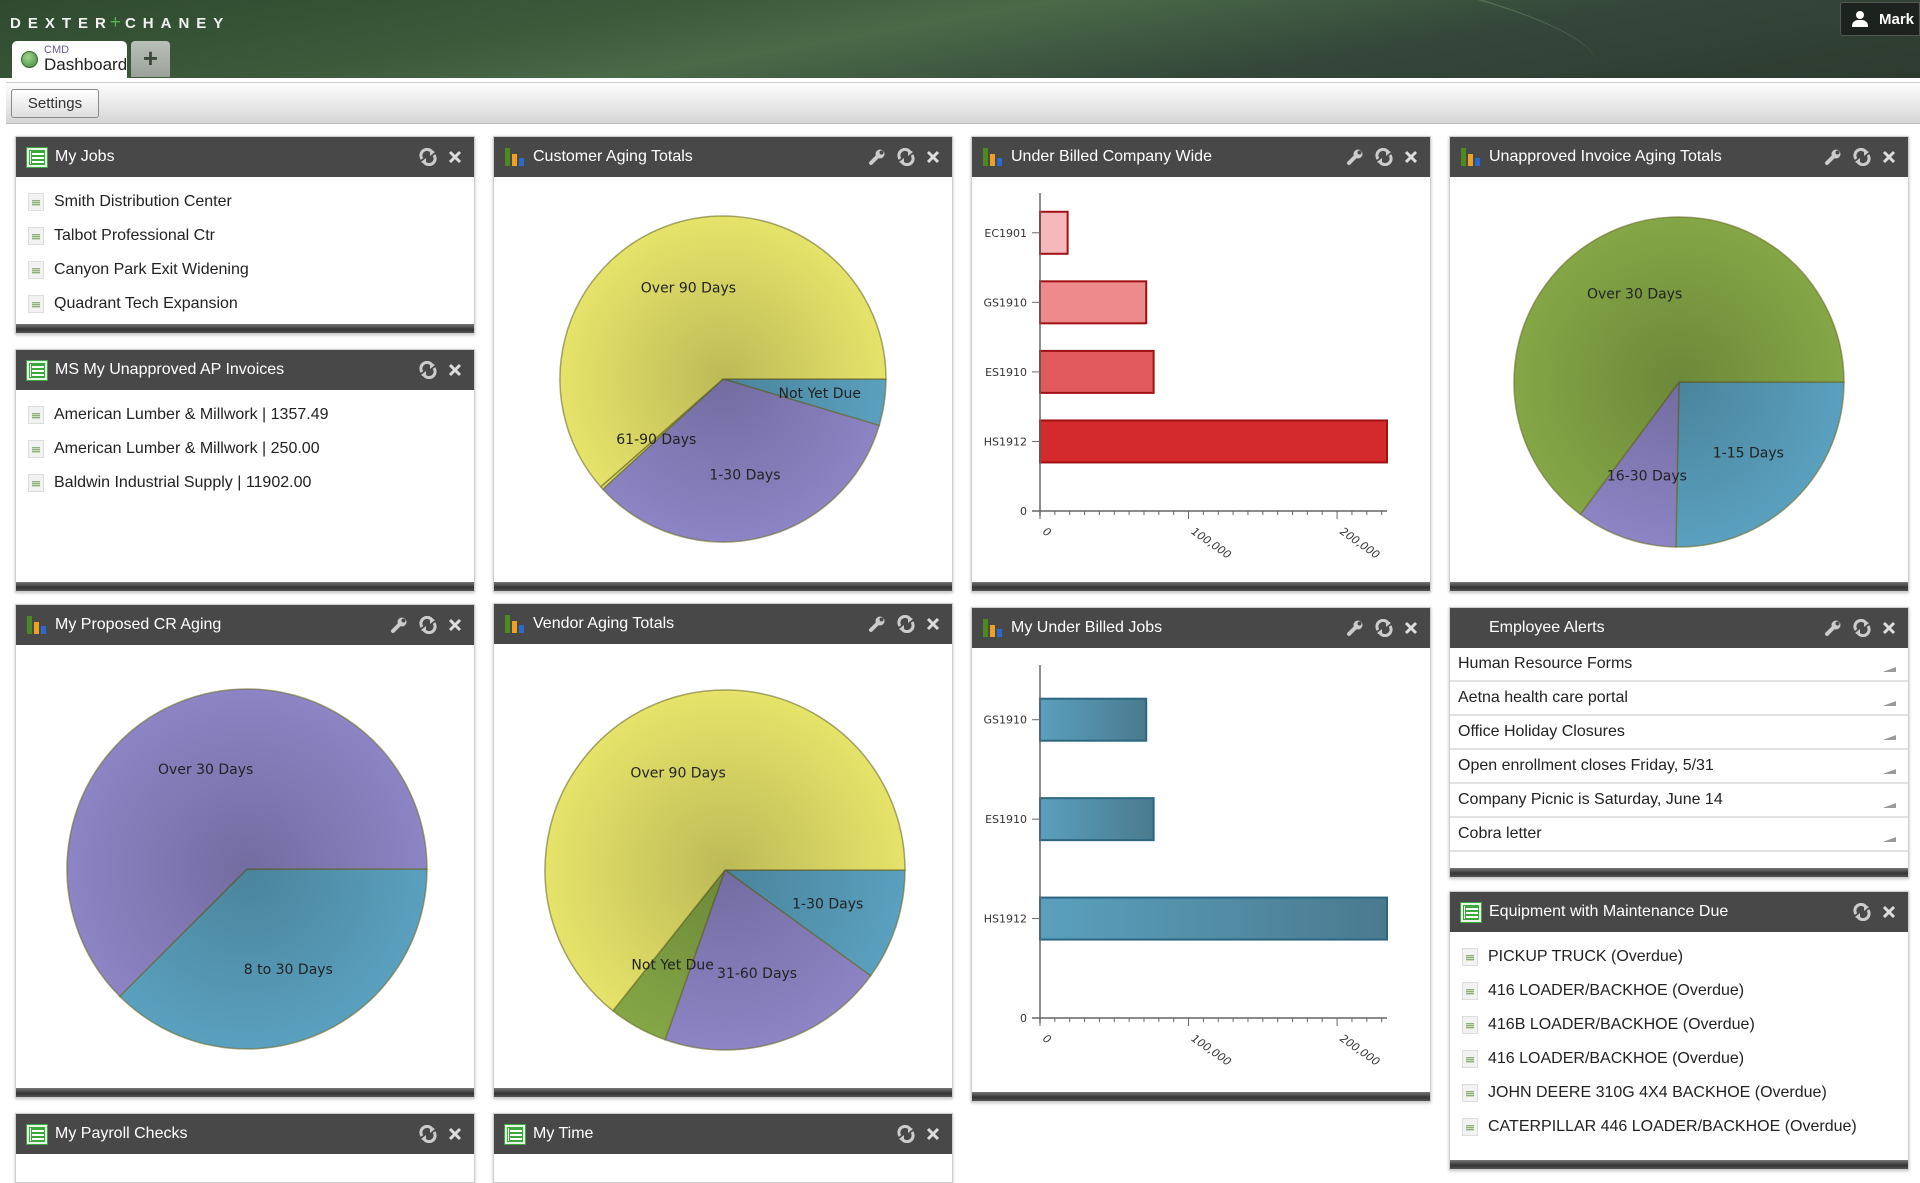 The height and width of the screenshot is (1183, 1920). I want to click on list-item: Open enrollment closes Friday, 5/31, so click(1679, 767).